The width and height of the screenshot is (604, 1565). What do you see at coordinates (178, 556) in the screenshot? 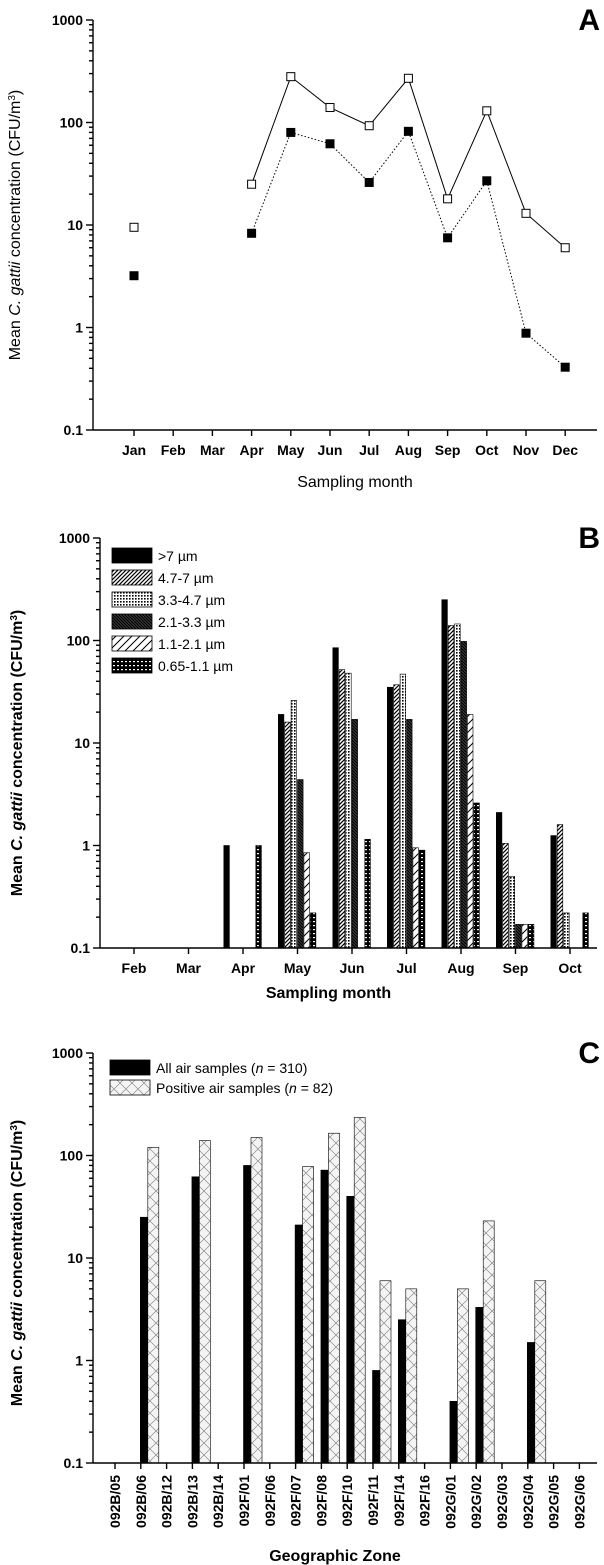
I see `legend-label: >7 µm` at bounding box center [178, 556].